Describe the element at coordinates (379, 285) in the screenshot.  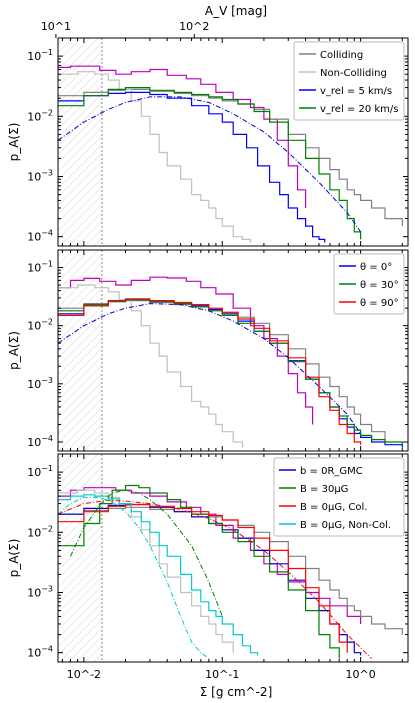
I see `legend-label: θ = 30°` at that location.